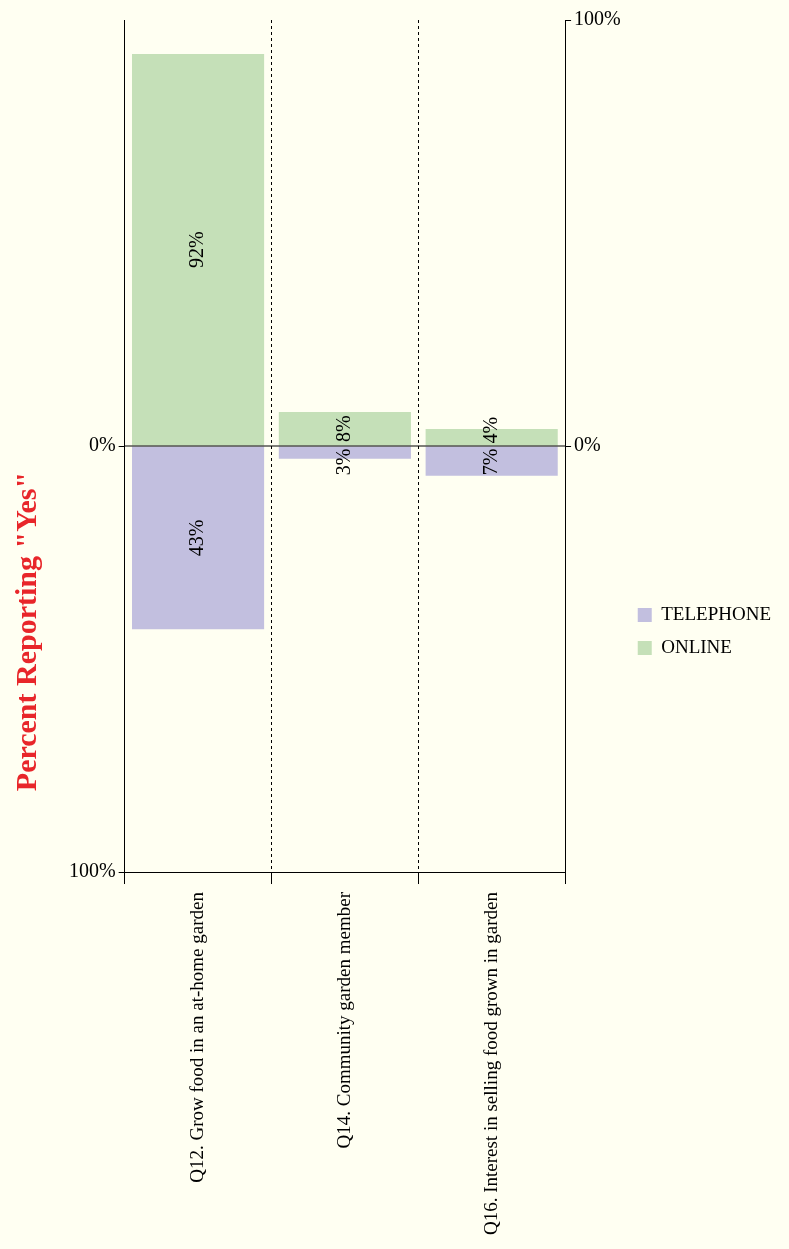 Image resolution: width=789 pixels, height=1249 pixels. Describe the element at coordinates (489, 462) in the screenshot. I see `data-label: 7%` at that location.